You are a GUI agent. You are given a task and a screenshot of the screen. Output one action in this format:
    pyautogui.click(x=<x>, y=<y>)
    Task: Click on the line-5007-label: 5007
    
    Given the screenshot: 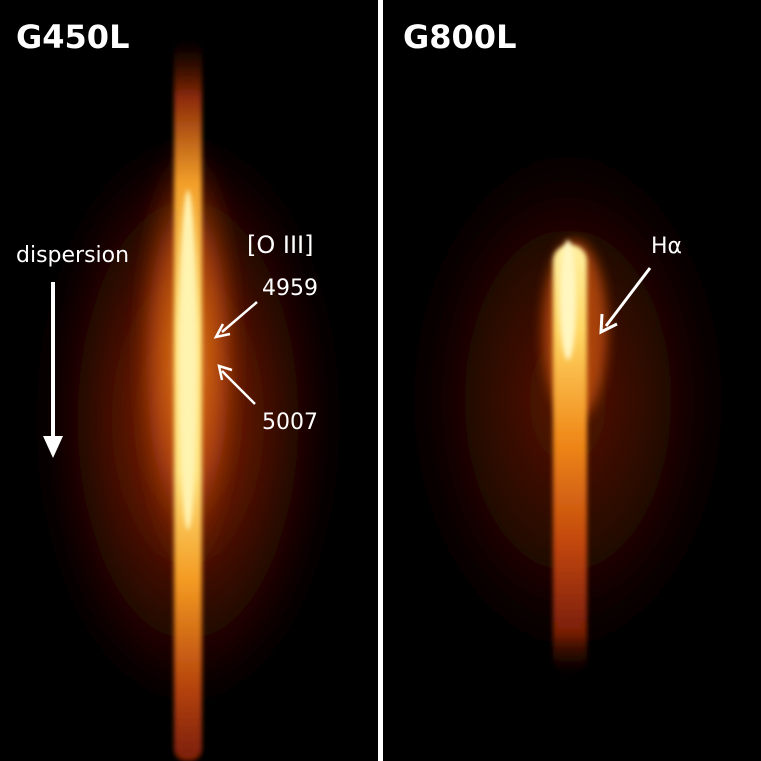 What is the action you would take?
    pyautogui.click(x=290, y=422)
    